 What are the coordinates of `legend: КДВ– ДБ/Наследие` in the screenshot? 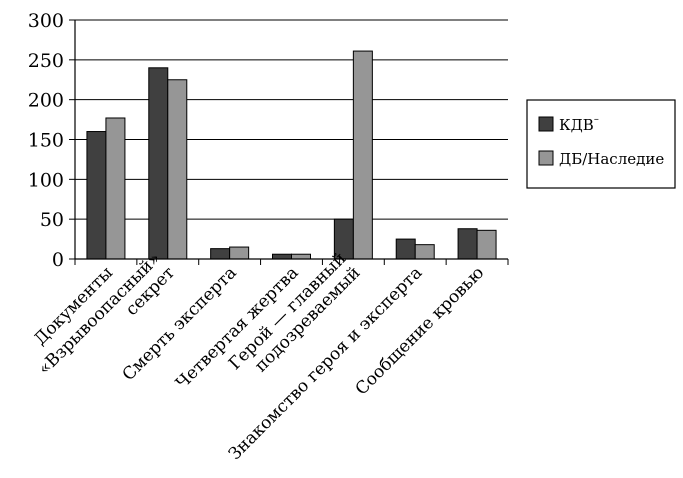 It's located at (601, 144).